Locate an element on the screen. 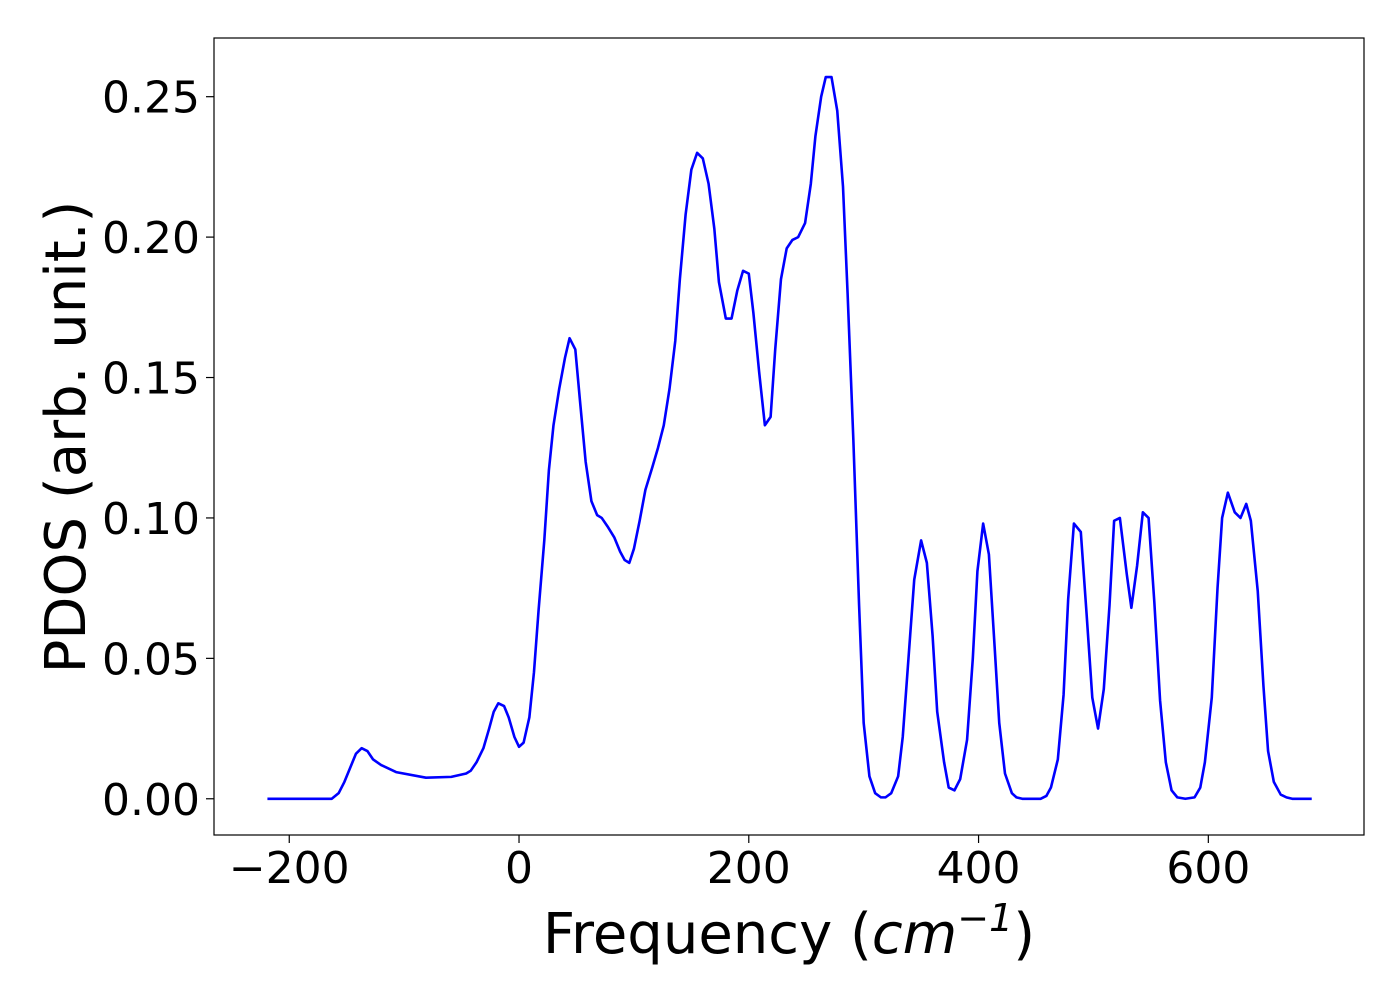  x-tick-label: 600 is located at coordinates (1208, 868).